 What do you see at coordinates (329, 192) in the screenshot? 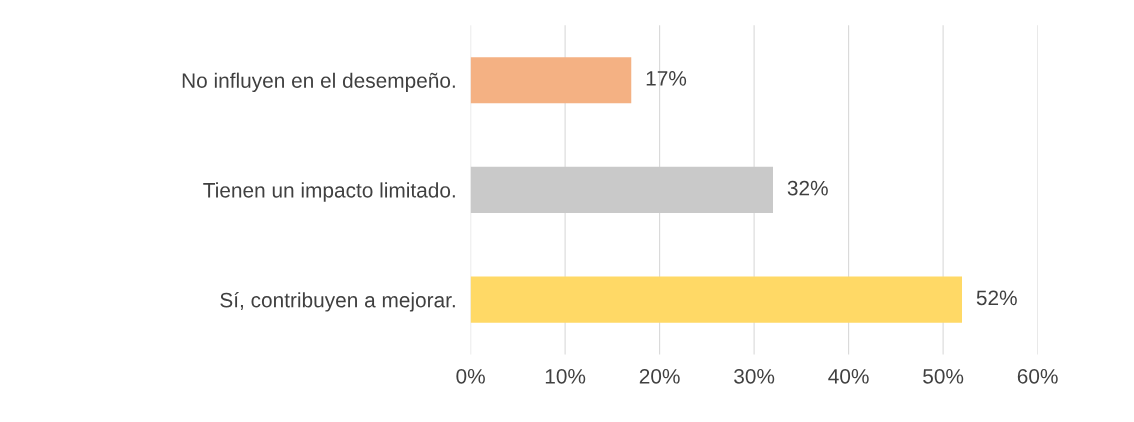
I see `y-tick-label: Tienen un impacto limitado.` at bounding box center [329, 192].